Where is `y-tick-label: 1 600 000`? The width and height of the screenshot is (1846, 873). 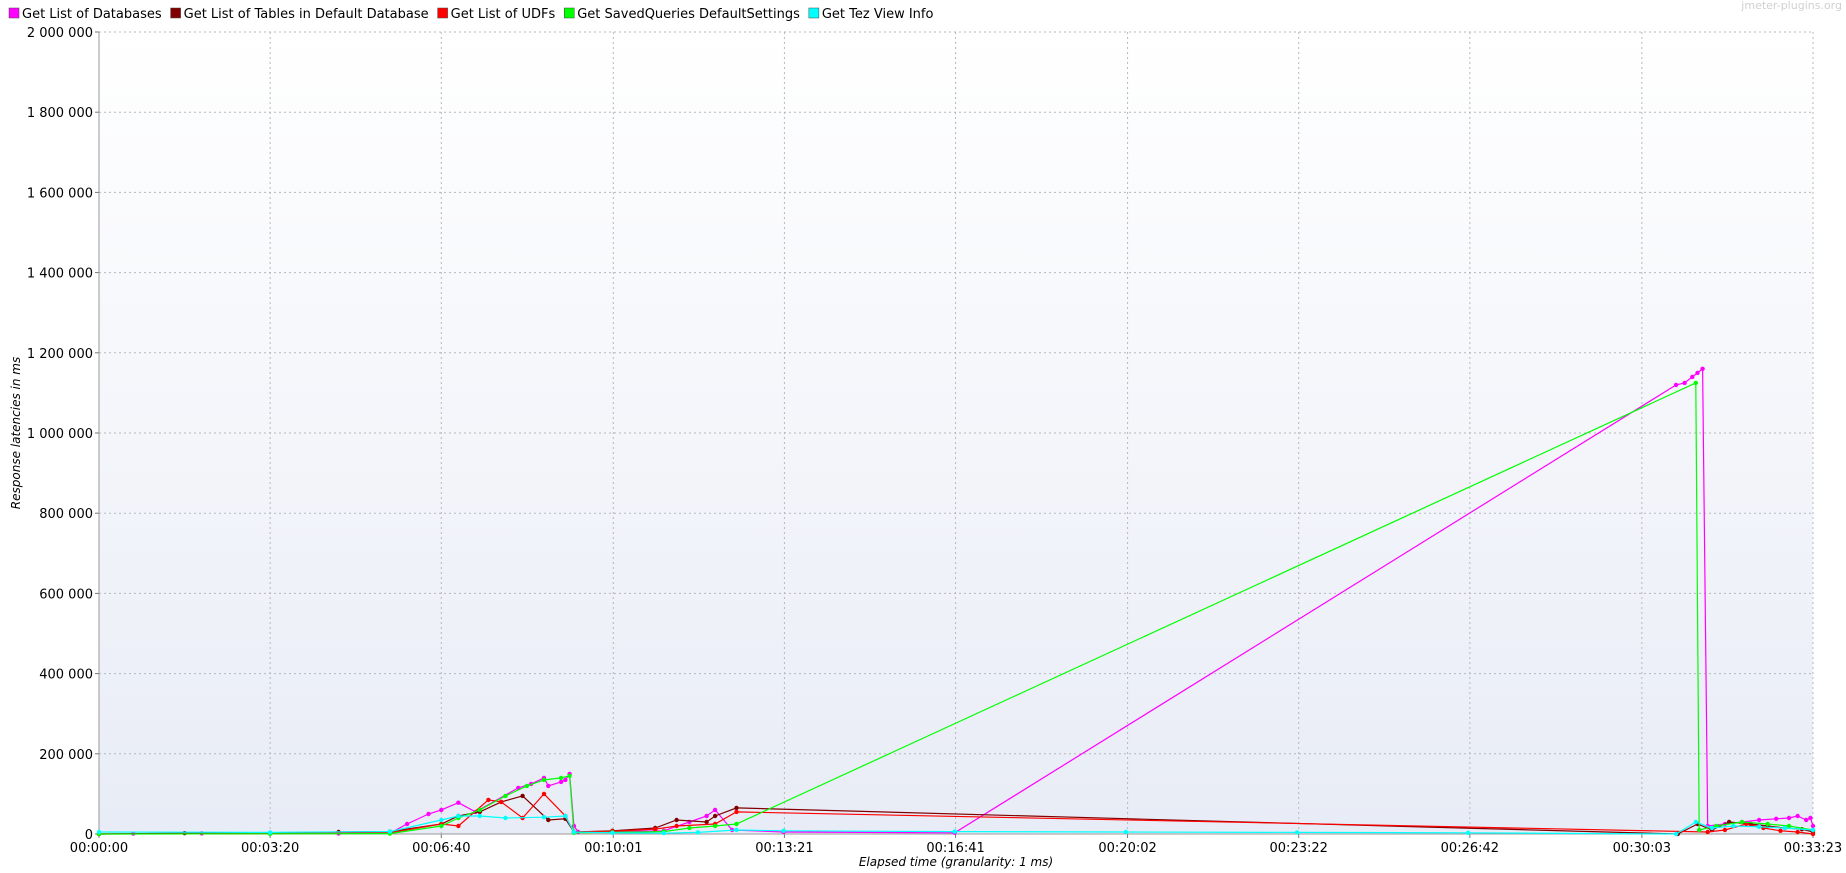
y-tick-label: 1 600 000 is located at coordinates (60, 193).